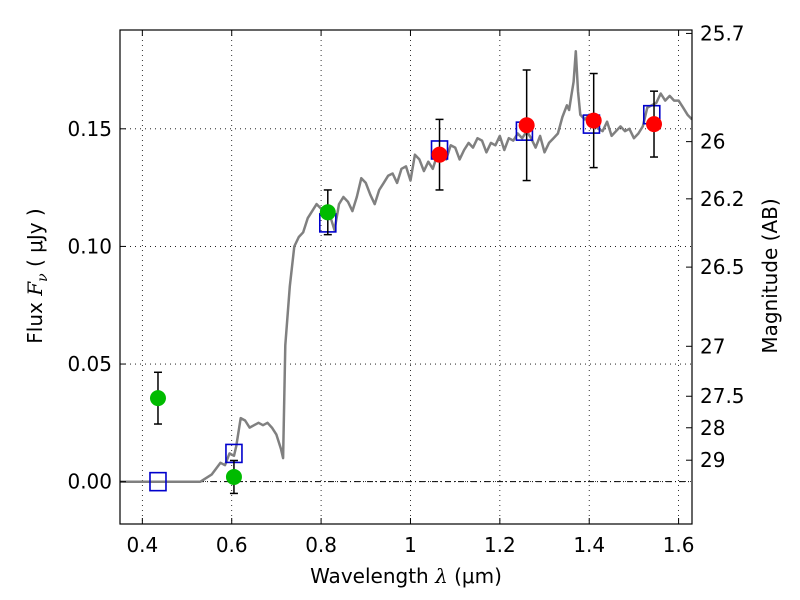  What do you see at coordinates (89, 364) in the screenshot?
I see `y-tick-label: 0.05` at bounding box center [89, 364].